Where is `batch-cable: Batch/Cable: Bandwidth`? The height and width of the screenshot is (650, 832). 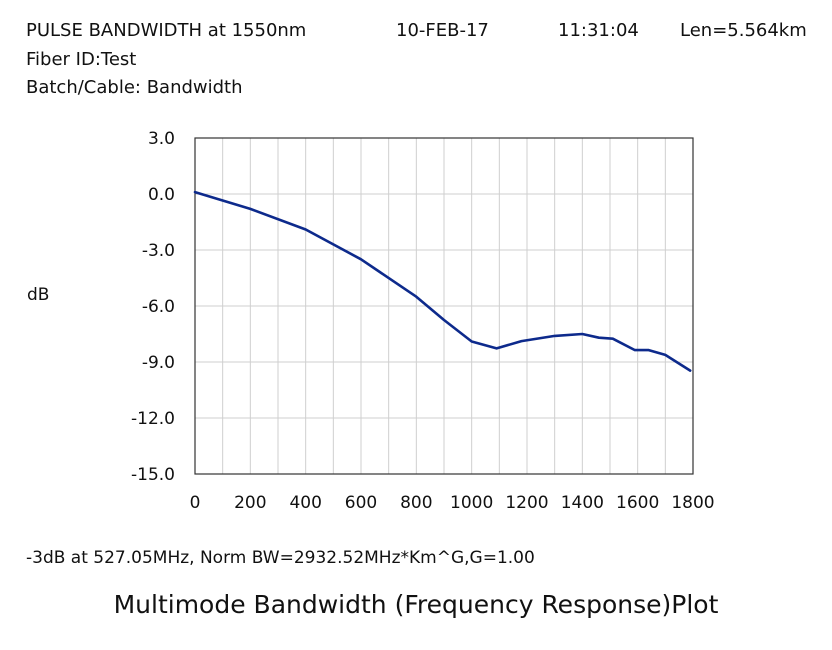
batch-cable: Batch/Cable: Bandwidth is located at coordinates (134, 87).